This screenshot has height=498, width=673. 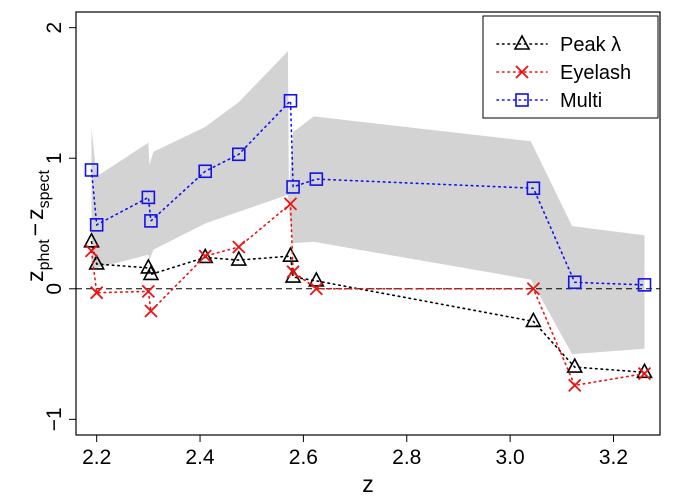 What do you see at coordinates (549, 101) in the screenshot?
I see `legend-item-square: Multi` at bounding box center [549, 101].